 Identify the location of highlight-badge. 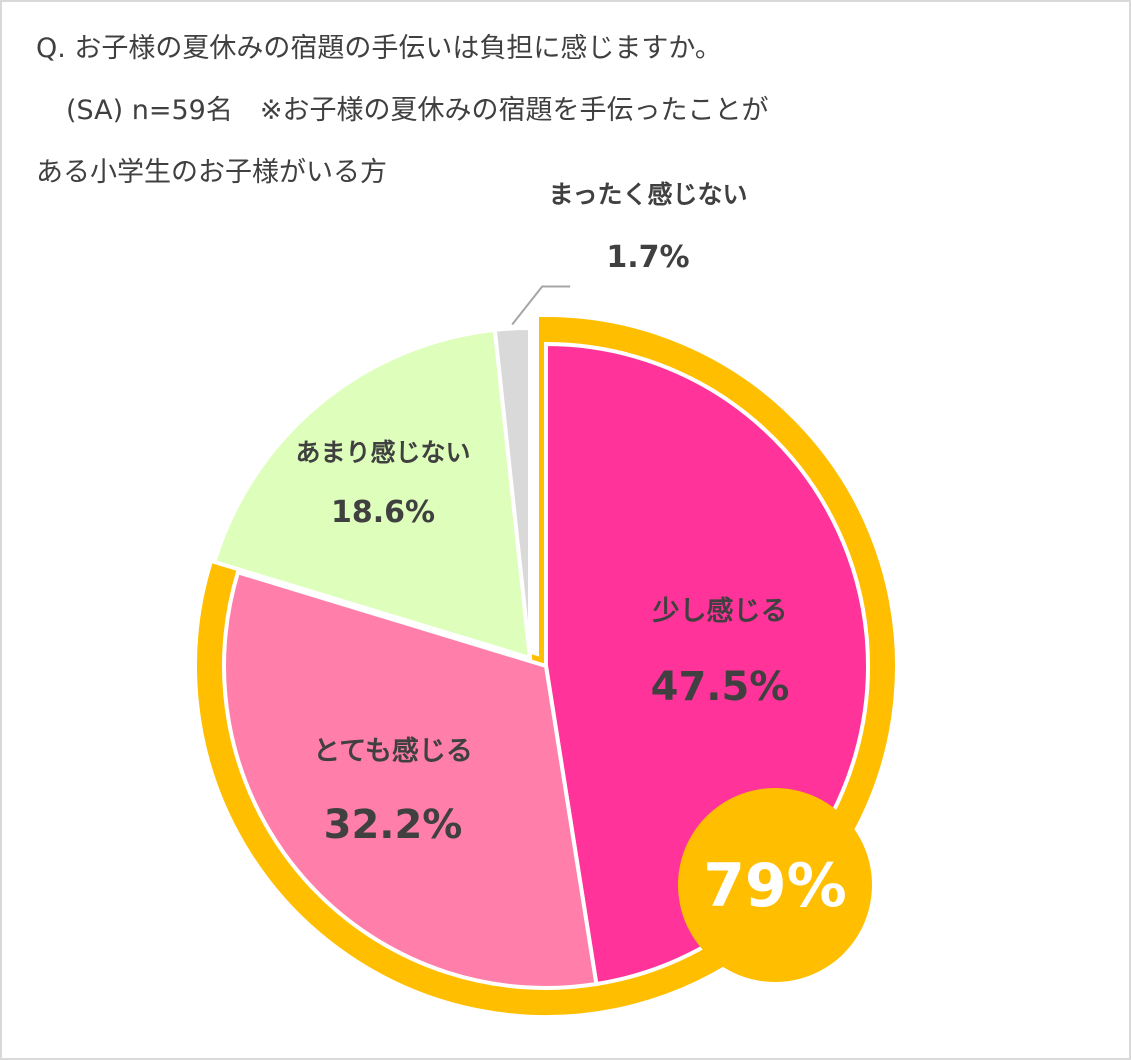
(775, 885).